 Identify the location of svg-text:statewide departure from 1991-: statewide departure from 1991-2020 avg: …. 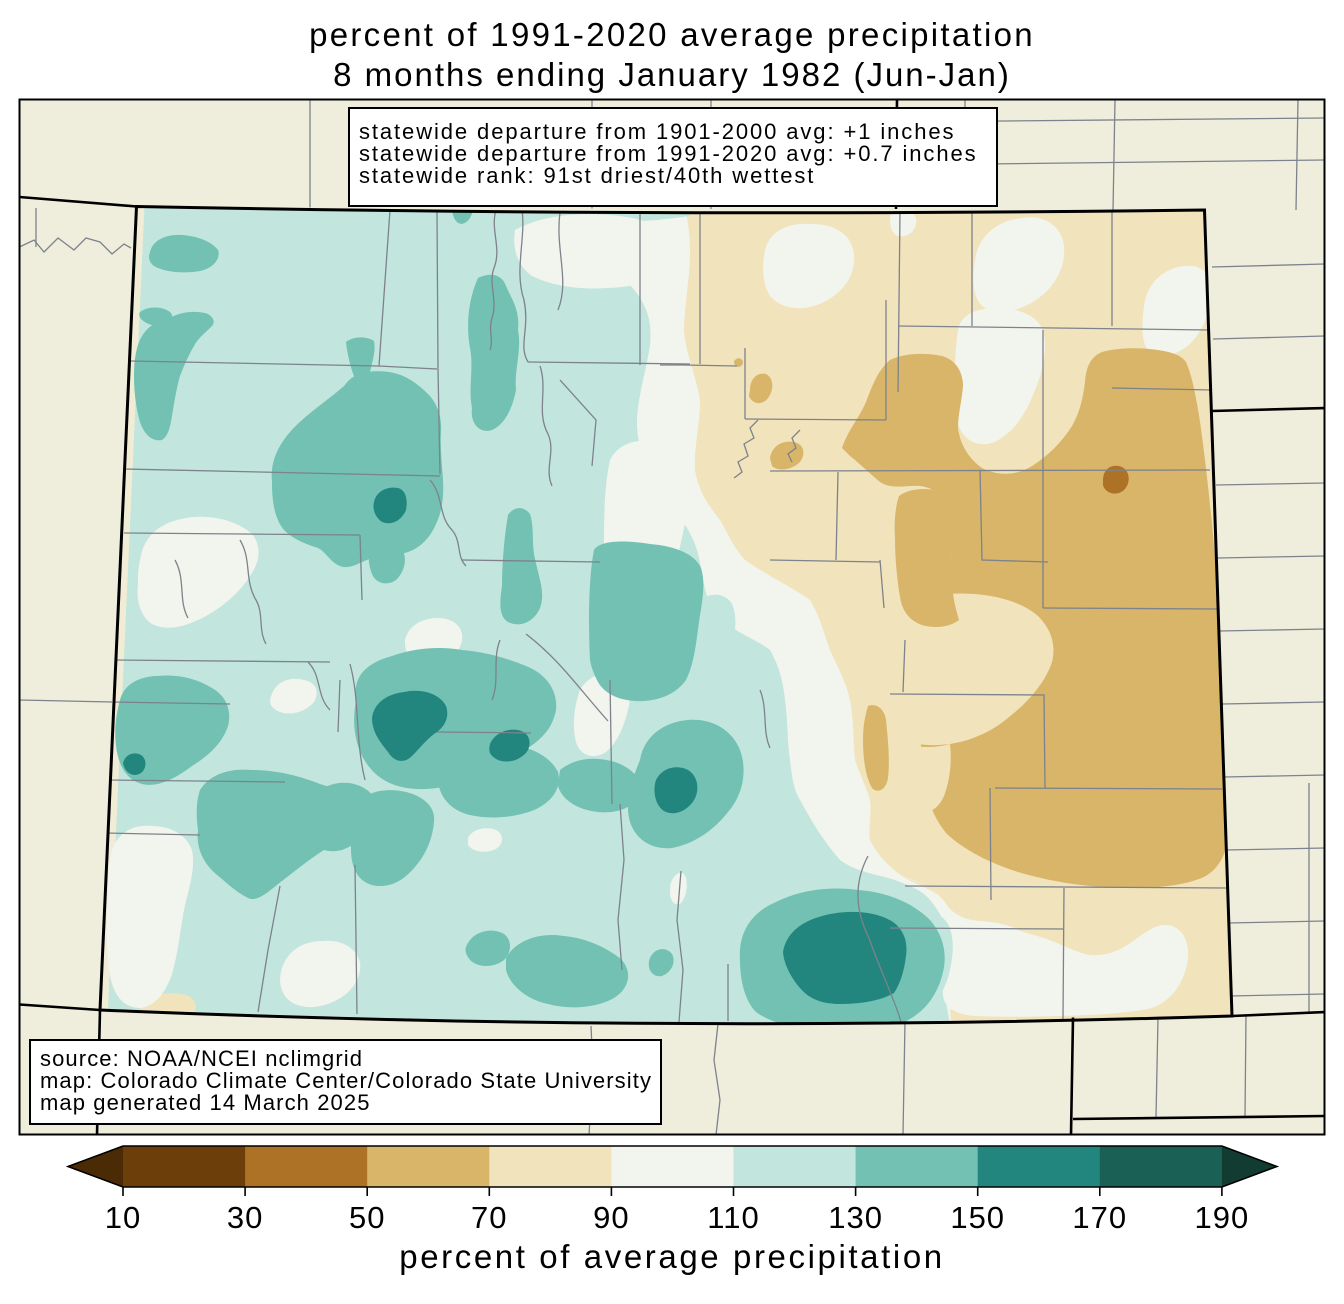
(668, 153).